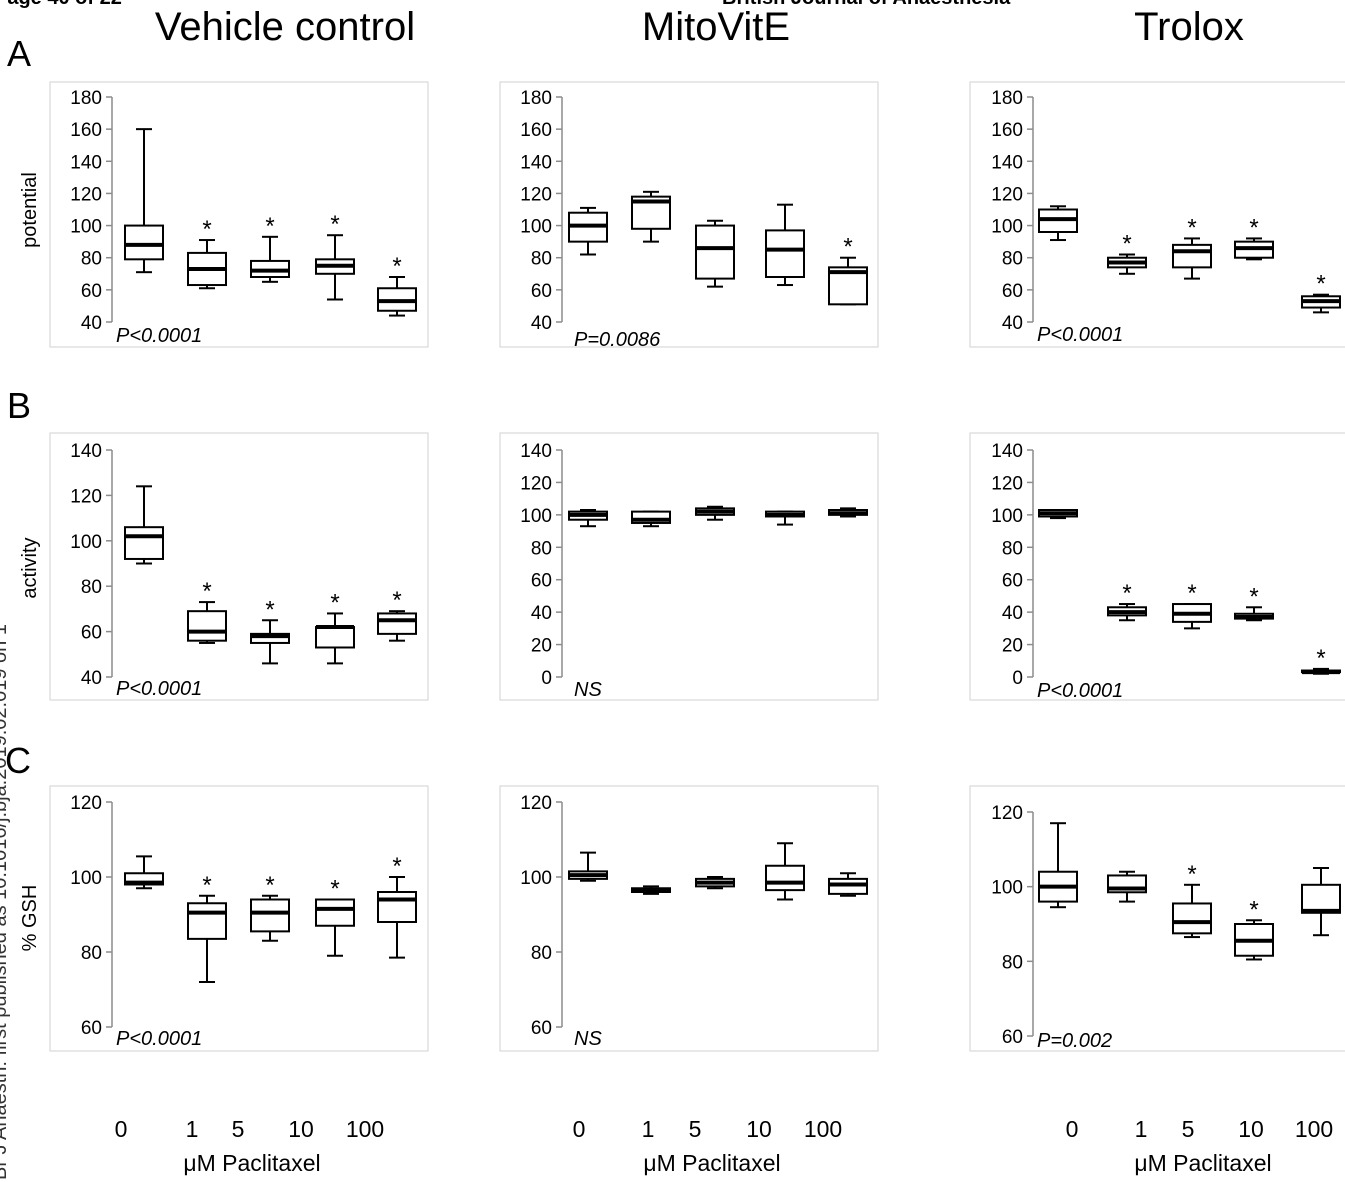 The width and height of the screenshot is (1345, 1182). I want to click on p-value-text: P=0.002, so click(1074, 1041).